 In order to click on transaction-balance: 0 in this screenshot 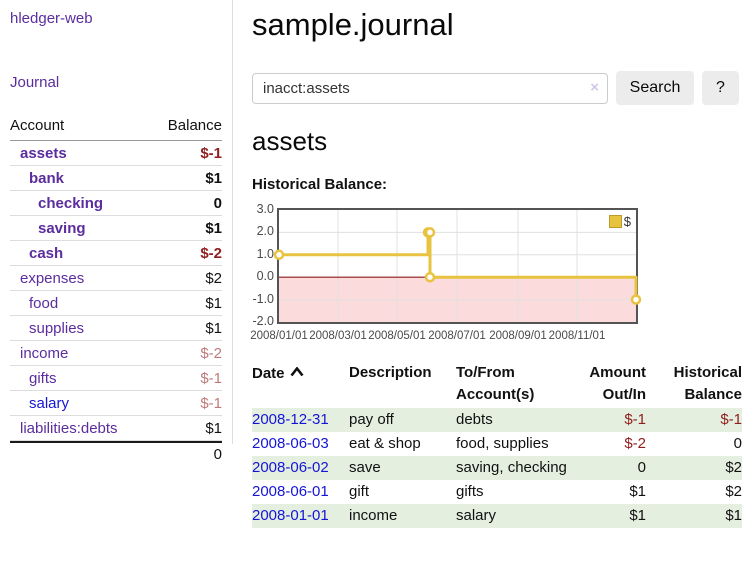, I will do `click(737, 443)`.